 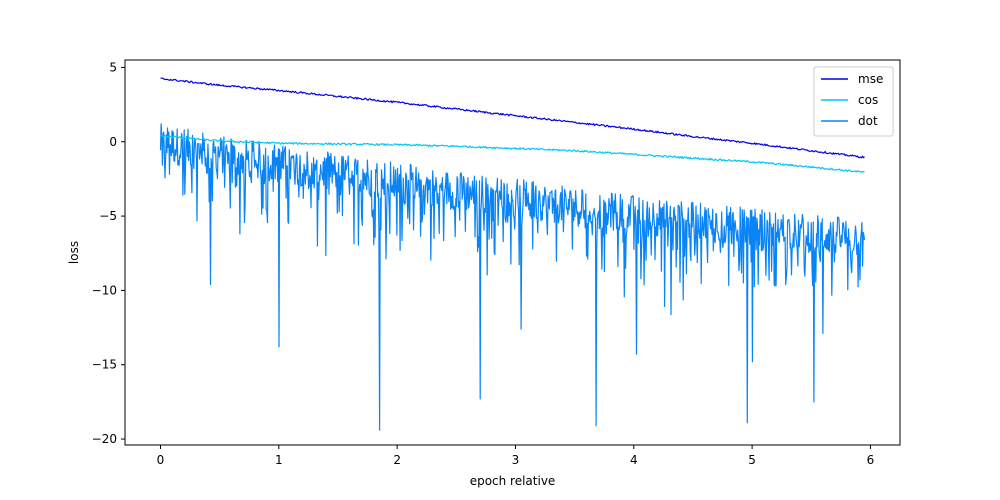 I want to click on legend-label-cos: cos, so click(x=868, y=100).